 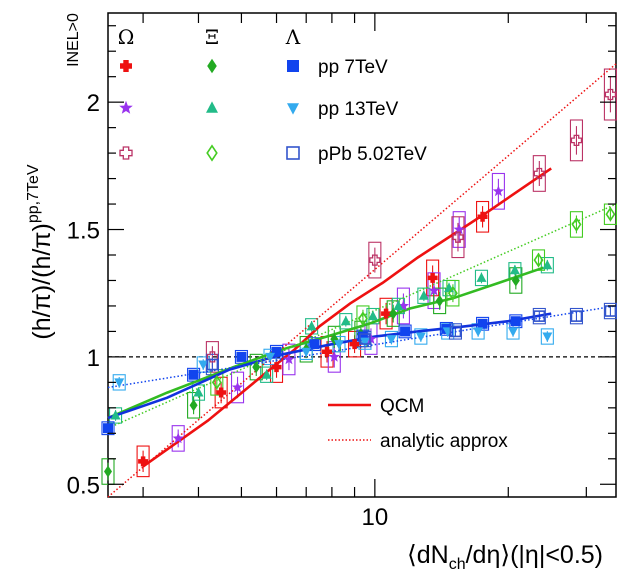 What do you see at coordinates (353, 67) in the screenshot?
I see `legend-label-pp7: pp 7TeV` at bounding box center [353, 67].